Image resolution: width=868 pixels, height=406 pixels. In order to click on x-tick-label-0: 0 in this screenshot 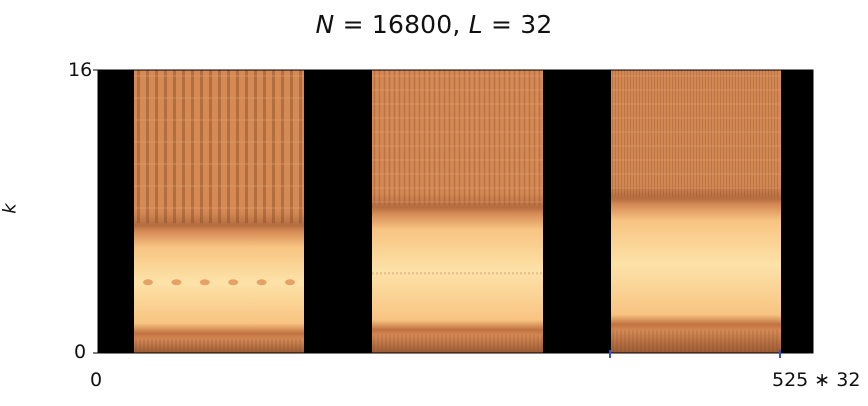, I will do `click(96, 380)`.